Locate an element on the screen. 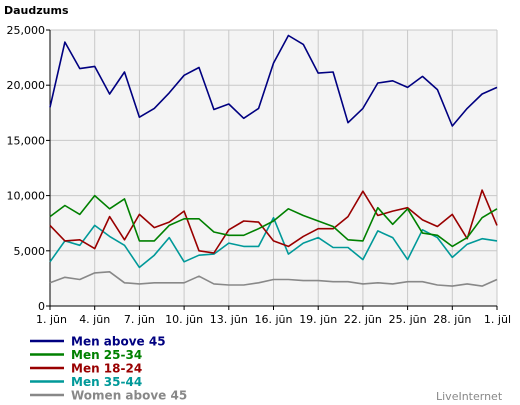  legend-label: Men 25-34 is located at coordinates (106, 355).